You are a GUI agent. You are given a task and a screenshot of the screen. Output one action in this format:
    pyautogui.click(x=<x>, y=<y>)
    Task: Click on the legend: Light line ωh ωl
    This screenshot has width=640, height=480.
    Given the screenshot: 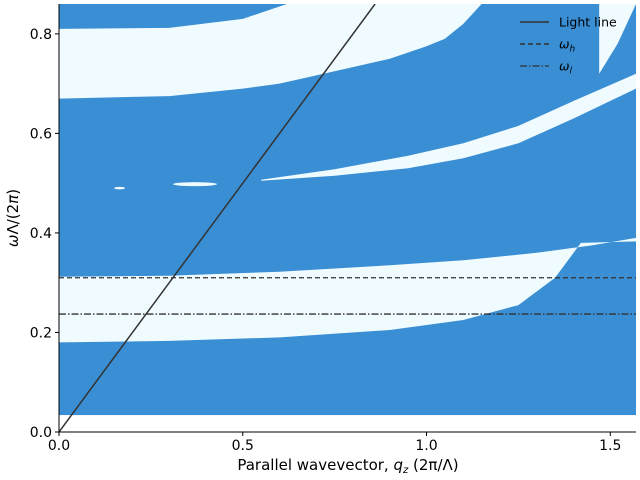 What is the action you would take?
    pyautogui.click(x=568, y=46)
    